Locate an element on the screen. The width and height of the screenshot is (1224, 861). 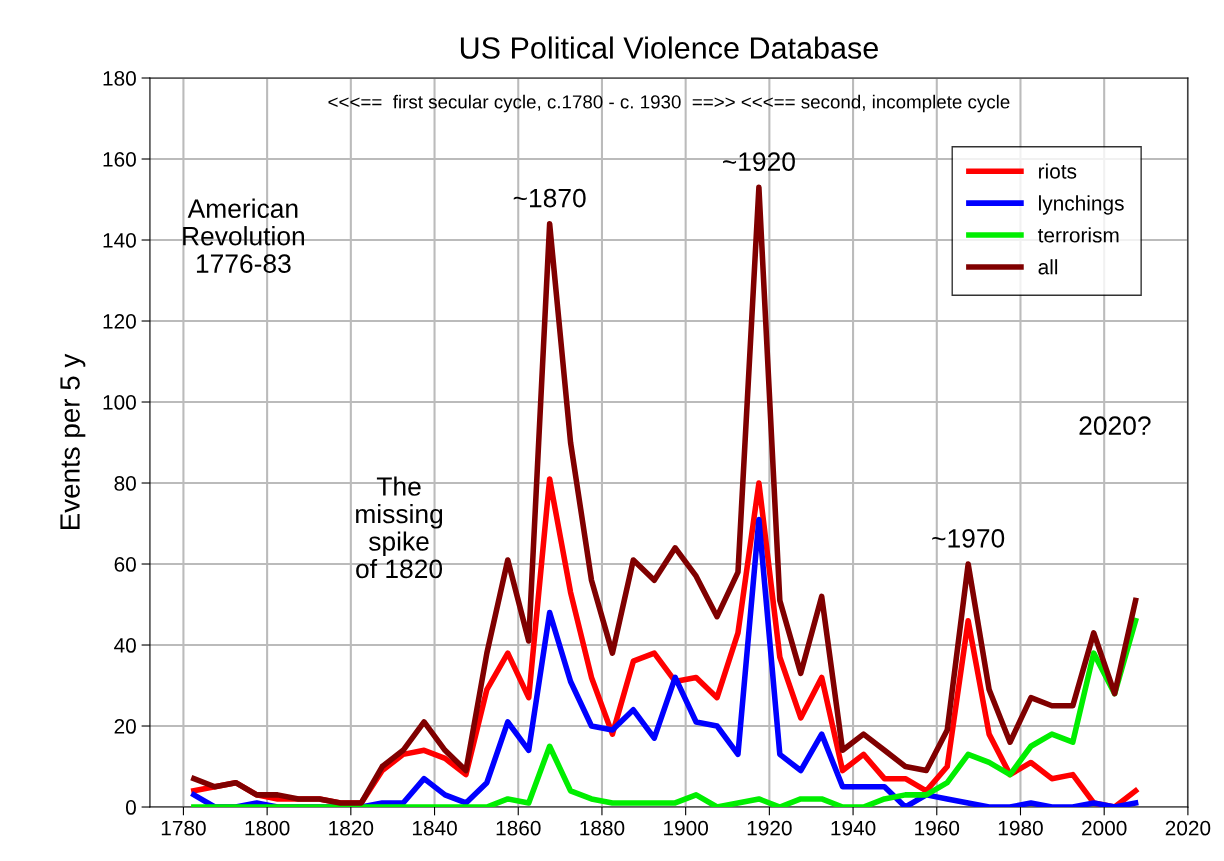
y-tick-label: 40 is located at coordinates (125, 645).